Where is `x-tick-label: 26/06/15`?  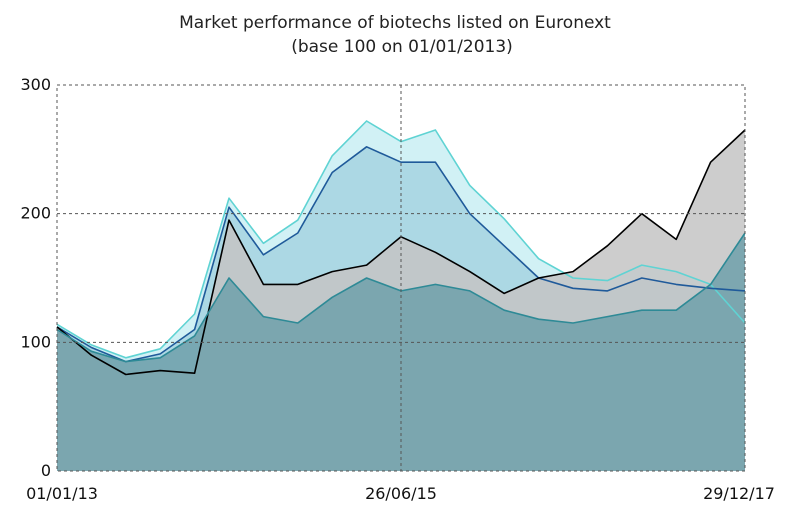
x-tick-label: 26/06/15 is located at coordinates (401, 493).